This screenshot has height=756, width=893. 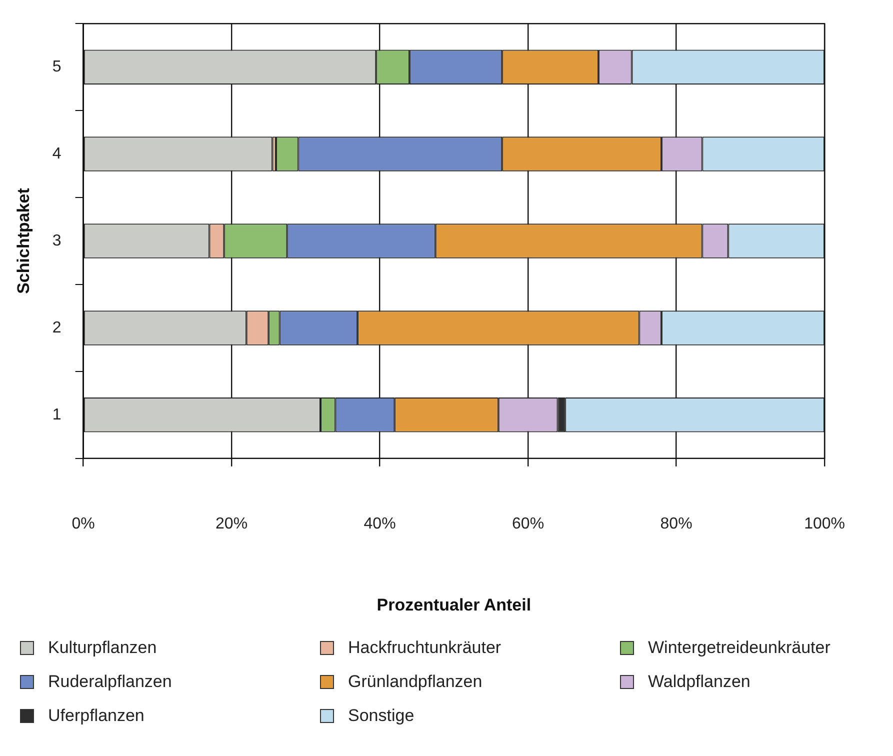 I want to click on x-tick-label: 80%, so click(x=676, y=523).